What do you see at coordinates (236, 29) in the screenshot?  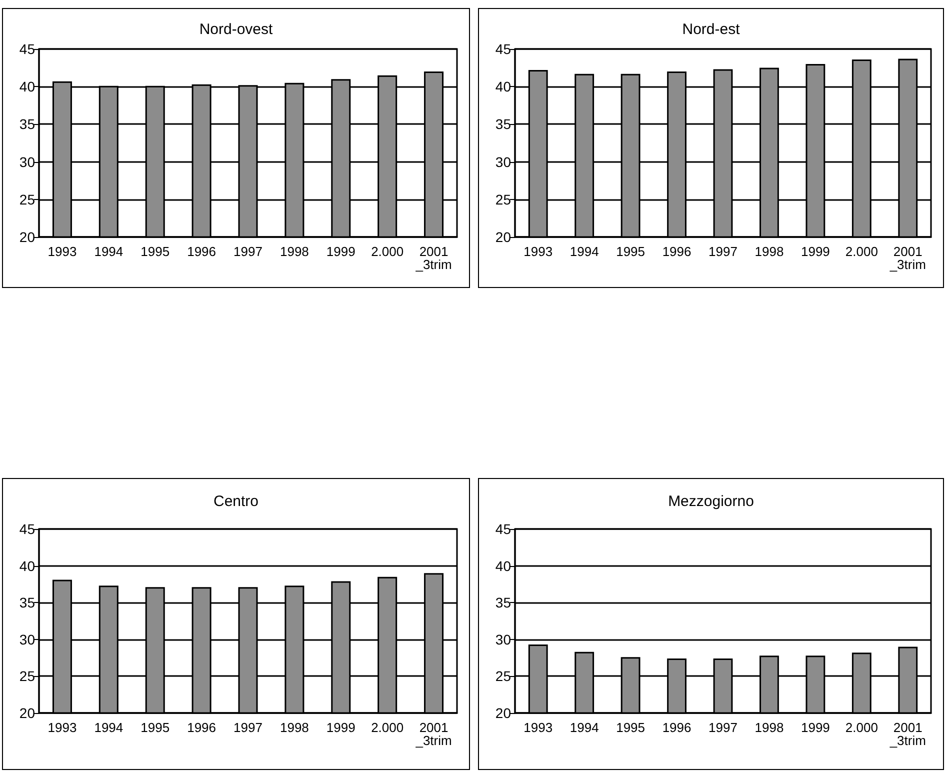 I see `chart-title: Nord-ovest` at bounding box center [236, 29].